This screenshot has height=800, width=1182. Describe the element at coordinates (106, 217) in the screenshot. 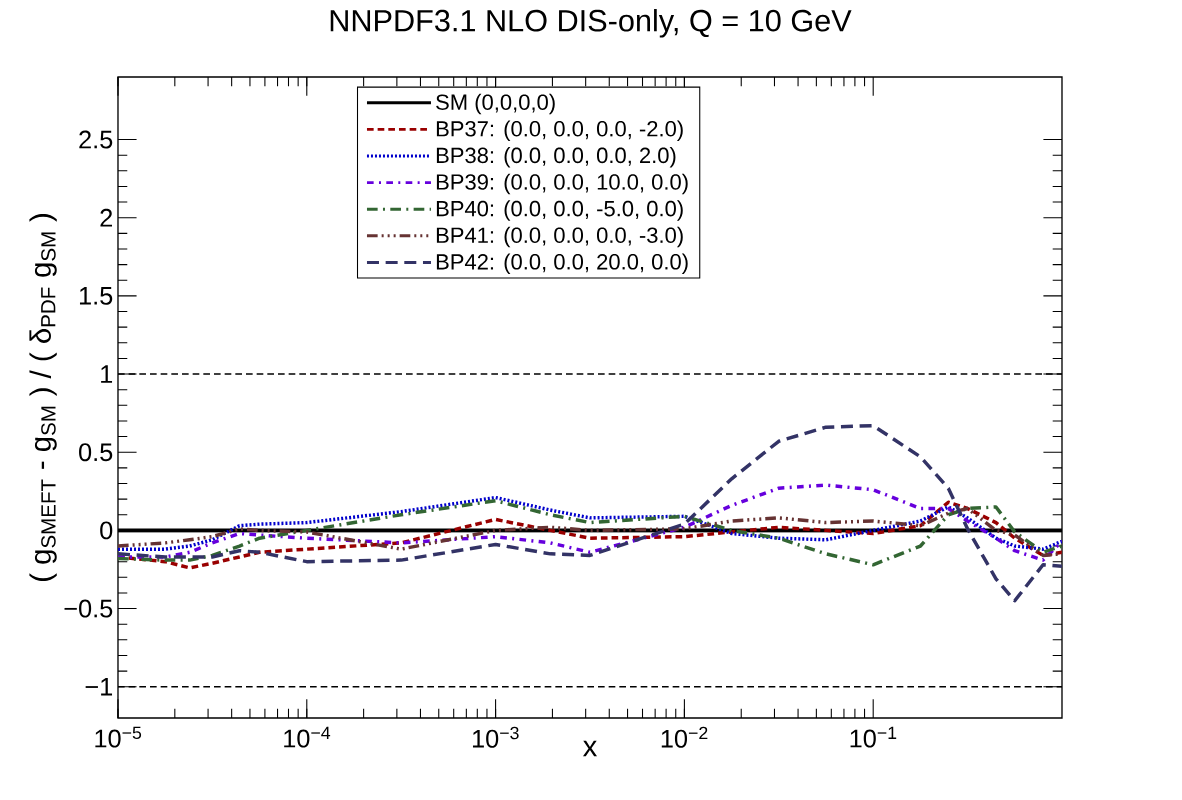

I see `y-tick-label: 2` at that location.